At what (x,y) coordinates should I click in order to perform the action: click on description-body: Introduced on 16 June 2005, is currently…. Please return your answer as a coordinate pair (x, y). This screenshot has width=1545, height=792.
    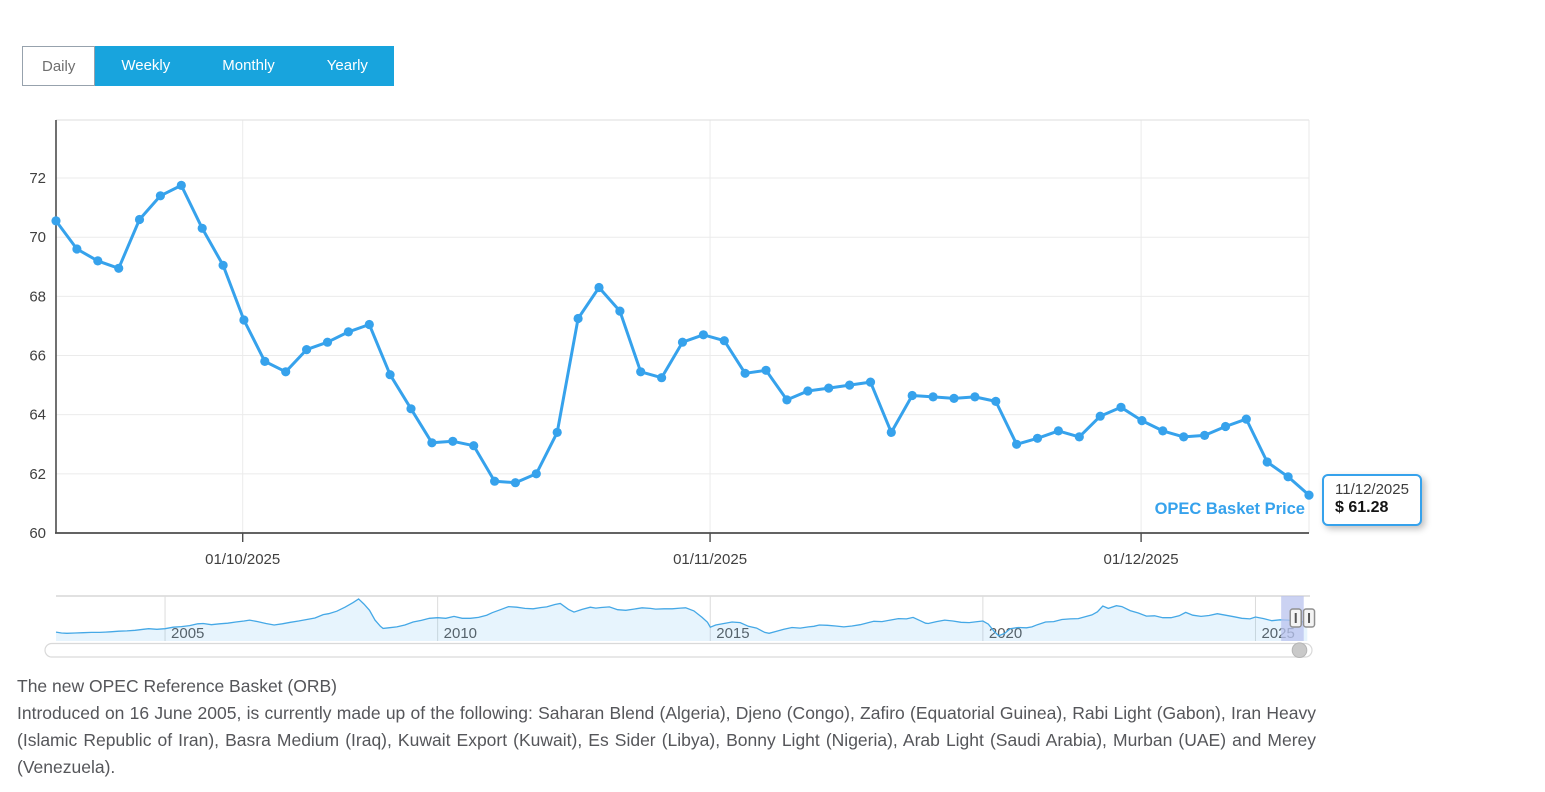
    Looking at the image, I should click on (666, 740).